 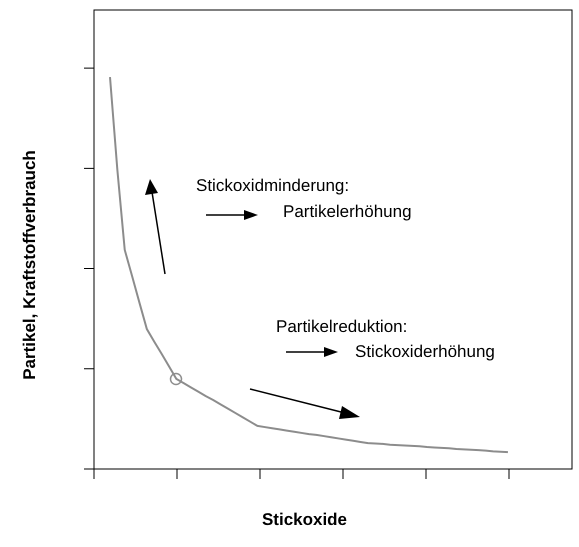 What do you see at coordinates (425, 352) in the screenshot?
I see `annotation: Stickoxiderhöhung` at bounding box center [425, 352].